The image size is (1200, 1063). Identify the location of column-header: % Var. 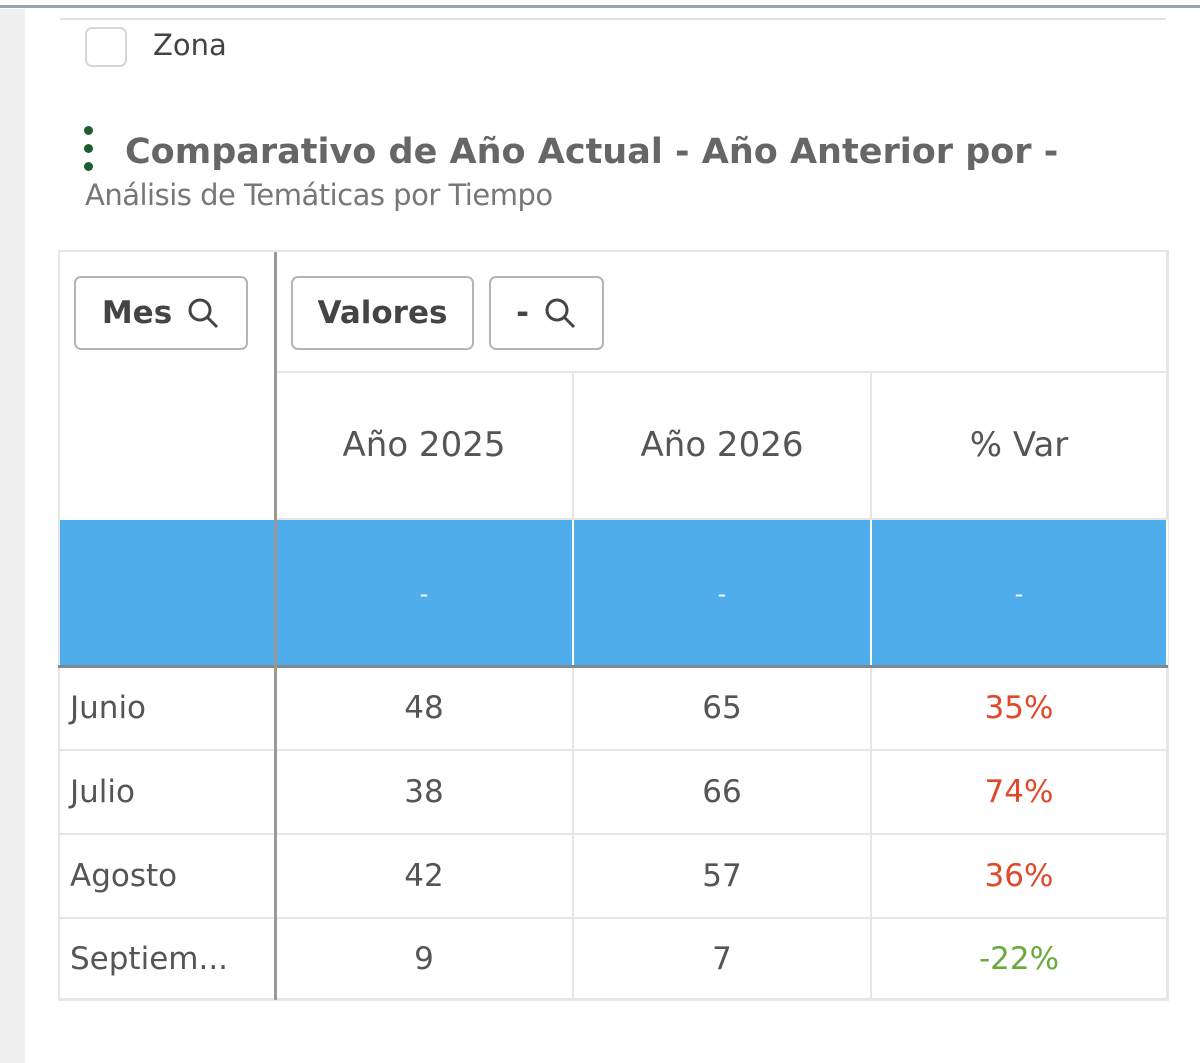
(1020, 446).